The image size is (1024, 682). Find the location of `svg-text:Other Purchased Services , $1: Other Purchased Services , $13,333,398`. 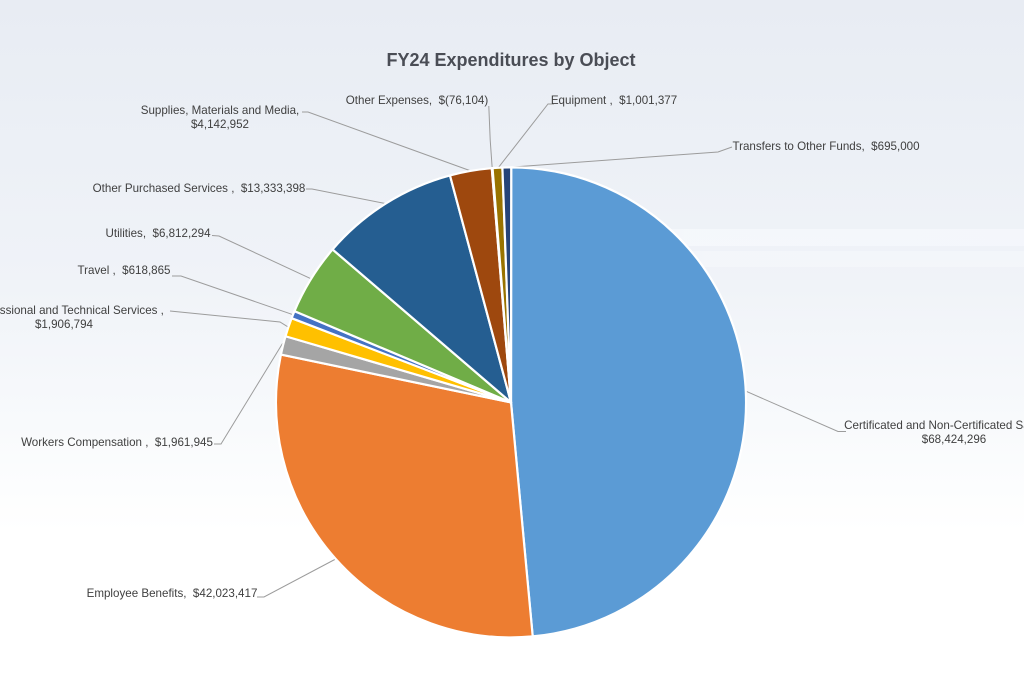

svg-text:Other Purchased Services , $1: Other Purchased Services , $13,333,398 is located at coordinates (199, 188).